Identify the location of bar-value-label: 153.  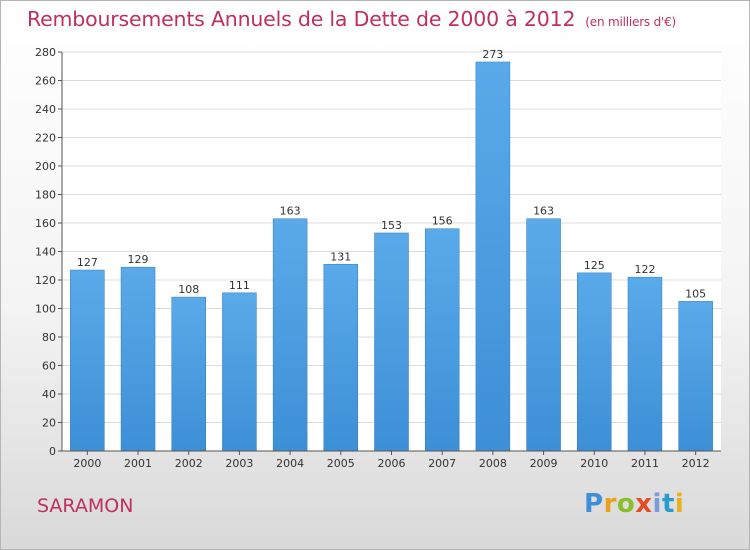
(391, 225).